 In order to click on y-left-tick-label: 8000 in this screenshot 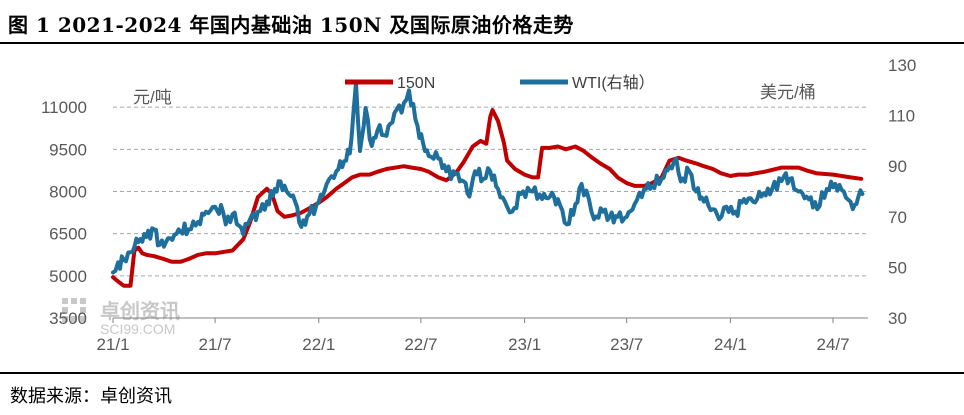, I will do `click(68, 192)`.